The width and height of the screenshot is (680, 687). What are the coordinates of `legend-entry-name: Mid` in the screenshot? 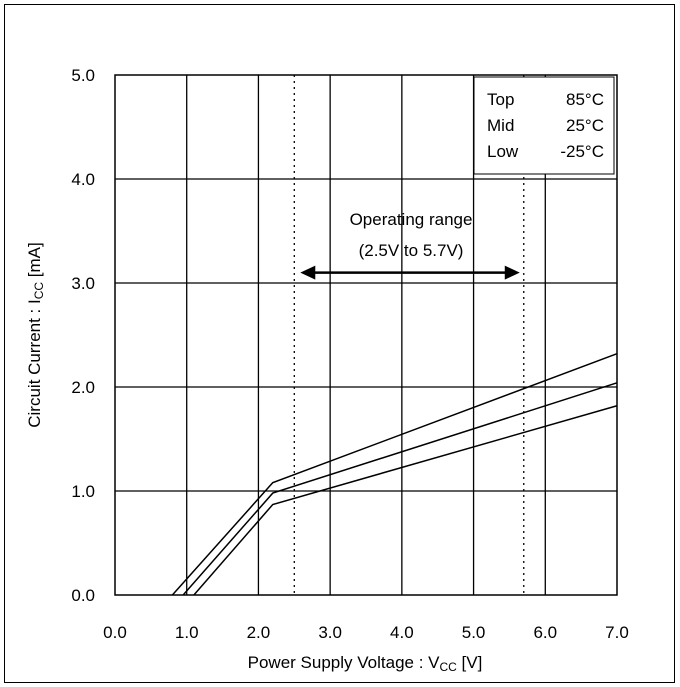 It's located at (500, 125).